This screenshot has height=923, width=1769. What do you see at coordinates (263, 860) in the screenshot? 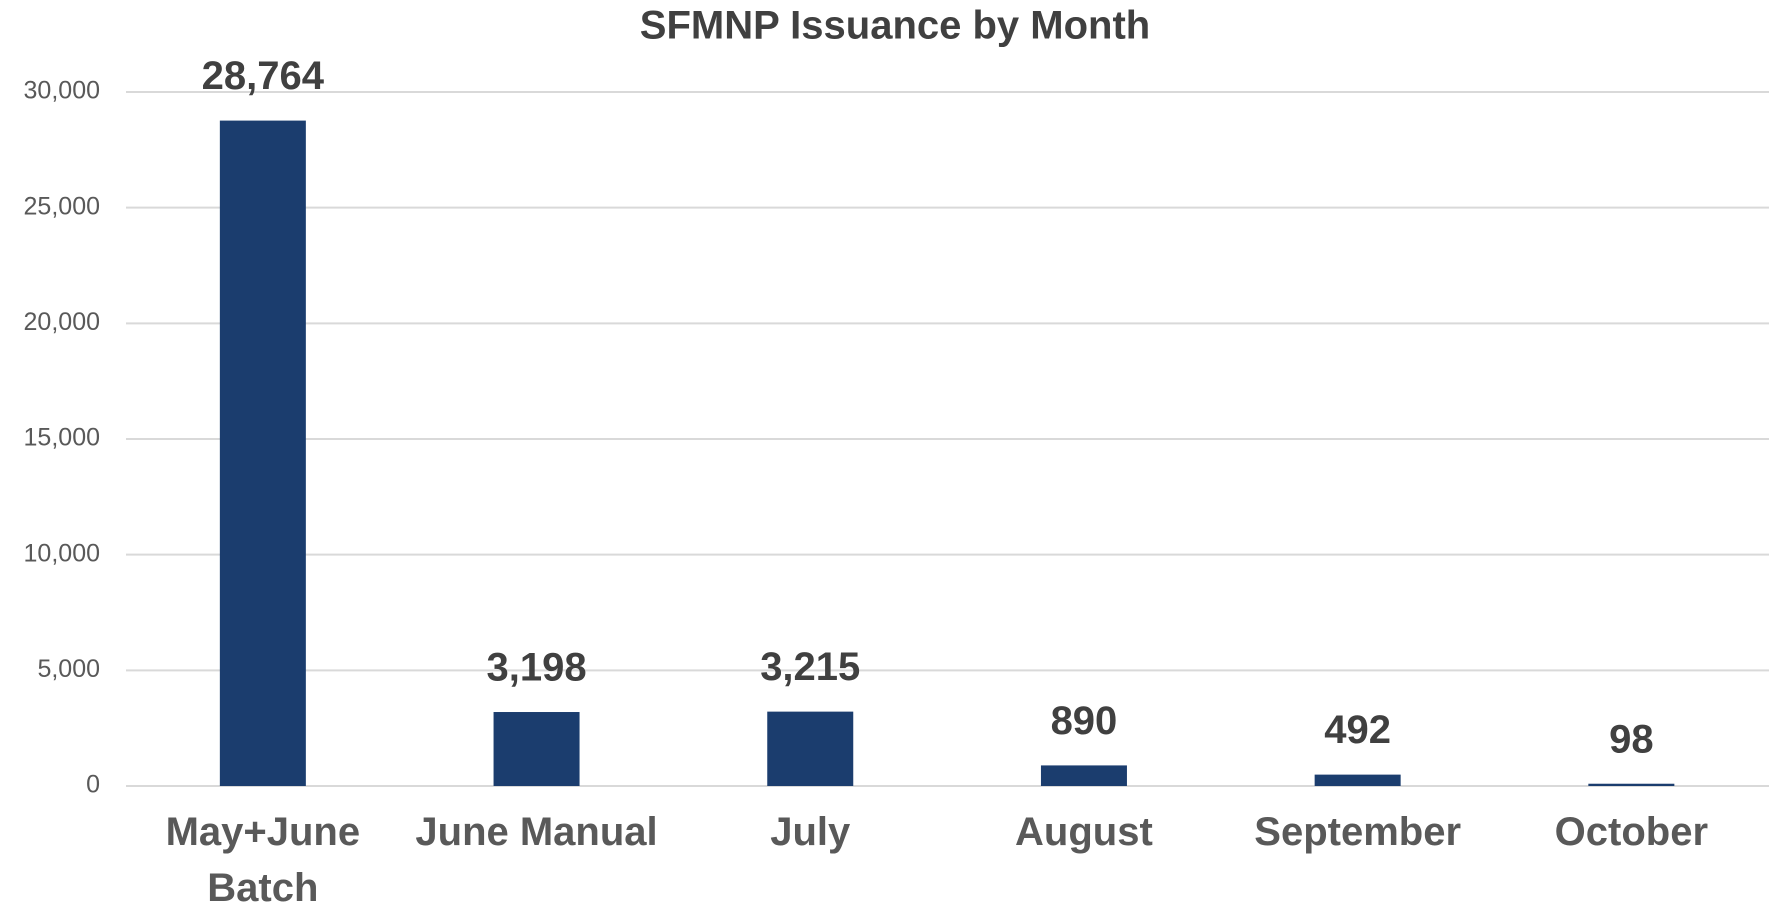
I see `x-tick-label: May+June Batch` at bounding box center [263, 860].